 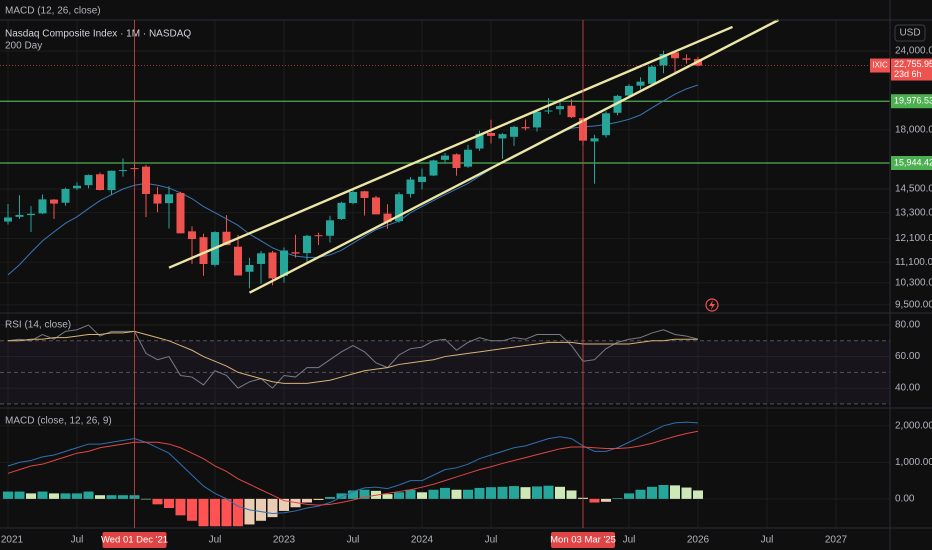 I want to click on crosshair-tag, so click(x=134, y=540).